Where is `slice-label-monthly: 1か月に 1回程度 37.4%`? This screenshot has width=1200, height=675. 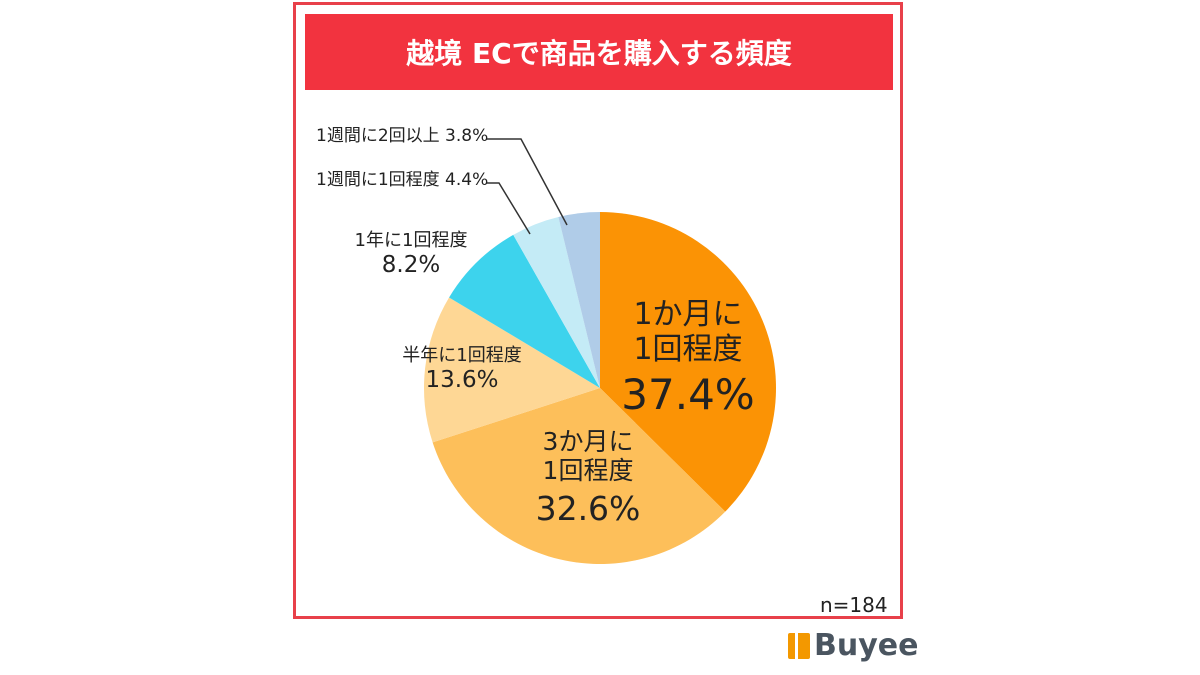 slice-label-monthly: 1か月に 1回程度 37.4% is located at coordinates (688, 358).